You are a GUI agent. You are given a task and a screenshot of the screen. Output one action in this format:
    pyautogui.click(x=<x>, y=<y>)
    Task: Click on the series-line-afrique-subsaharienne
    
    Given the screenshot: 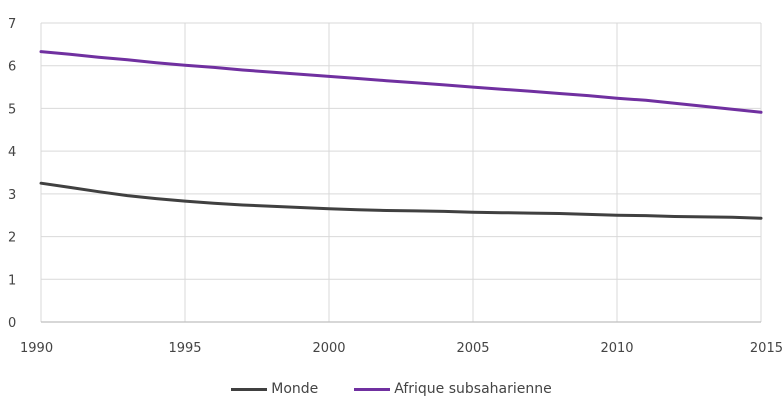 What is the action you would take?
    pyautogui.click(x=401, y=82)
    